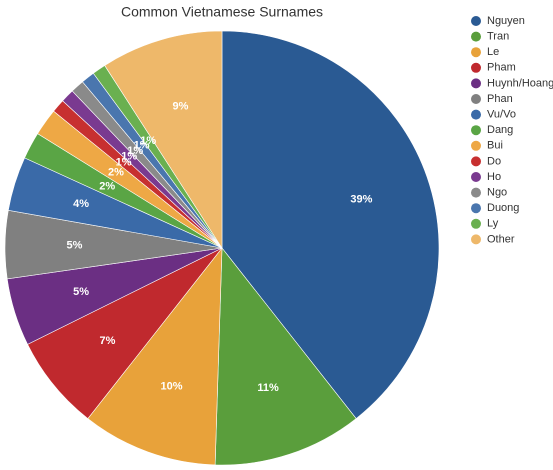 The height and width of the screenshot is (470, 553). What do you see at coordinates (76, 204) in the screenshot?
I see `data-label-value: 4` at bounding box center [76, 204].